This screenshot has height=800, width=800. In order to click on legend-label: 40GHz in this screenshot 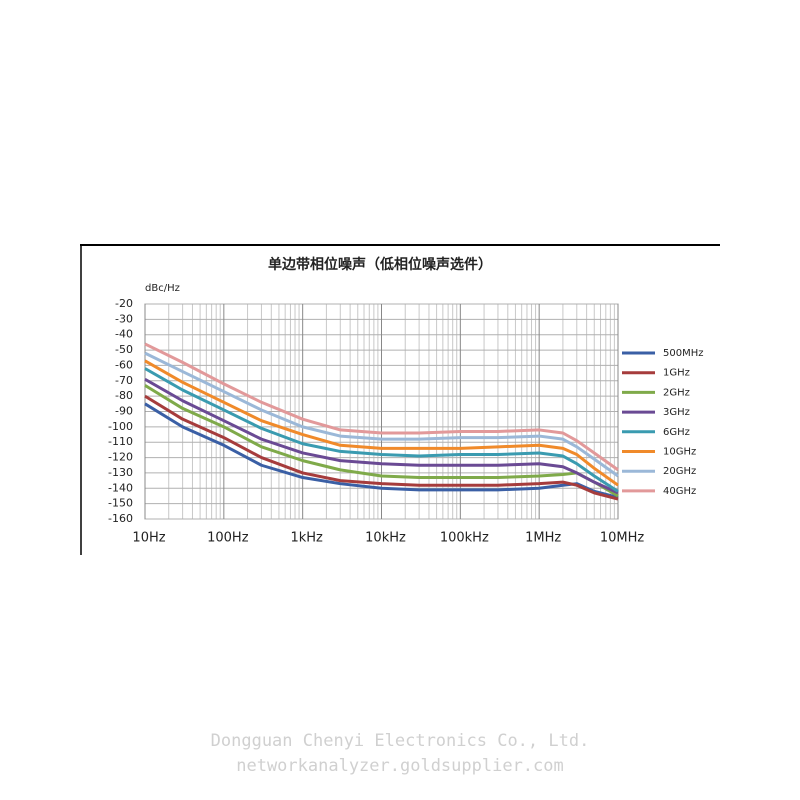, I will do `click(679, 491)`.